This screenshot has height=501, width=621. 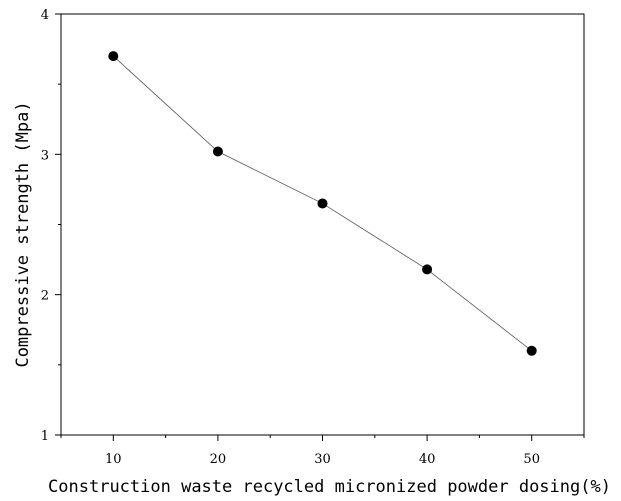 I want to click on y-tick-labels: 1 2 3 4, so click(x=45, y=226).